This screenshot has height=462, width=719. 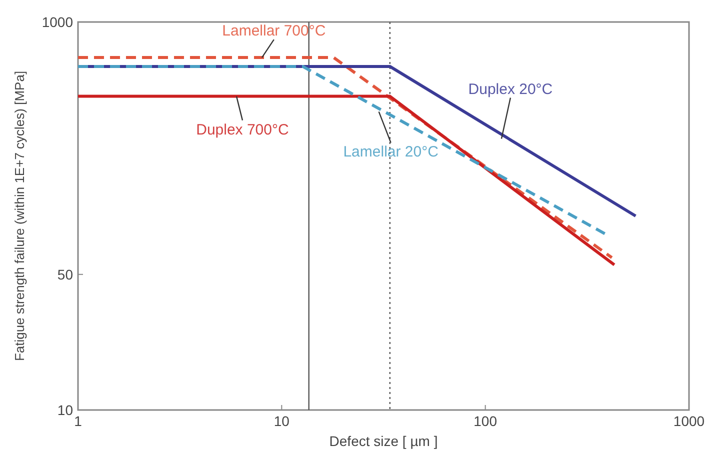 I want to click on y-tick-label: 1000, so click(x=58, y=22).